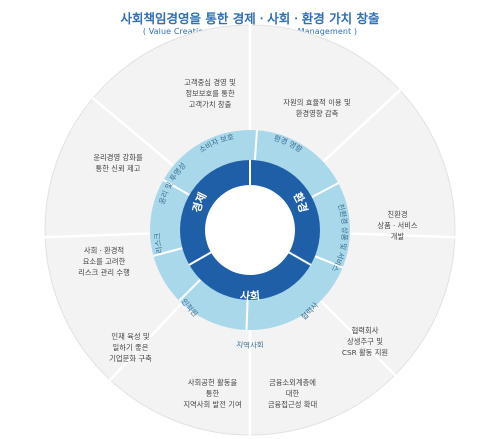 The image size is (500, 439). What do you see at coordinates (250, 345) in the screenshot?
I see `middle-label-community: 지역사회` at bounding box center [250, 345].